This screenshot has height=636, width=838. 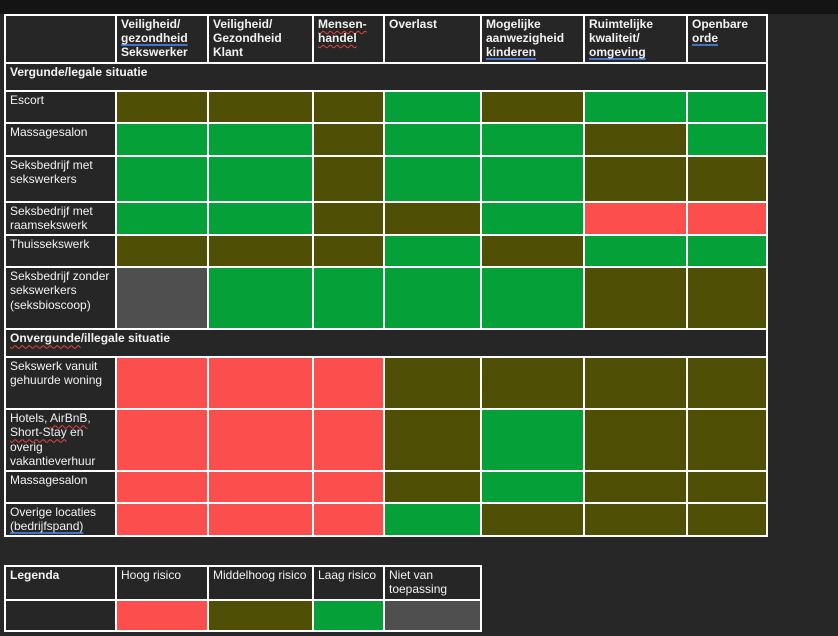 I want to click on legend-label-middelhoog-risico: Middelhoog risico, so click(x=260, y=583).